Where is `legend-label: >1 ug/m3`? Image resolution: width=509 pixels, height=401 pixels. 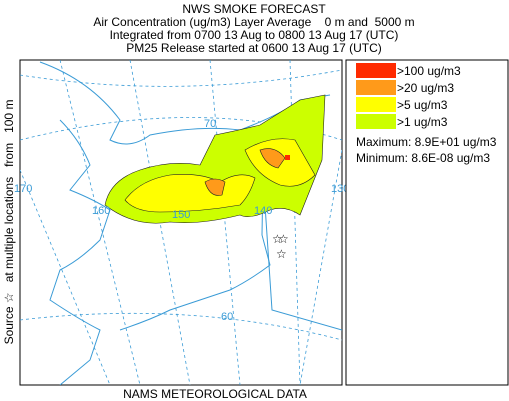
legend-label: >1 ug/m3 is located at coordinates (422, 122).